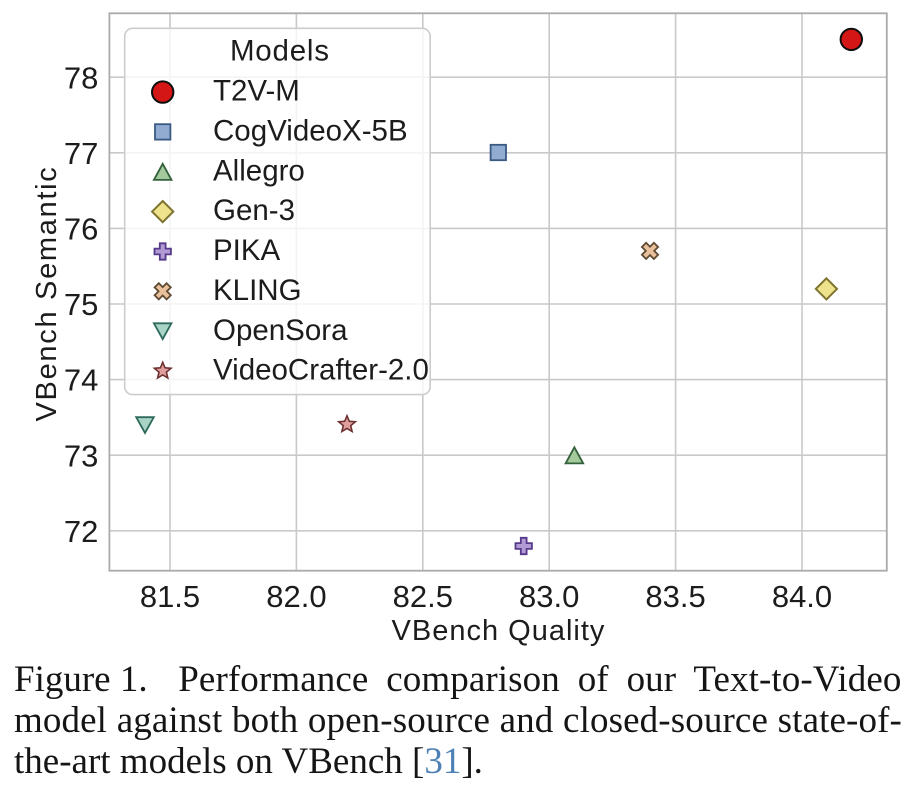 The height and width of the screenshot is (795, 912). What do you see at coordinates (259, 170) in the screenshot?
I see `svg-text: Allegro` at bounding box center [259, 170].